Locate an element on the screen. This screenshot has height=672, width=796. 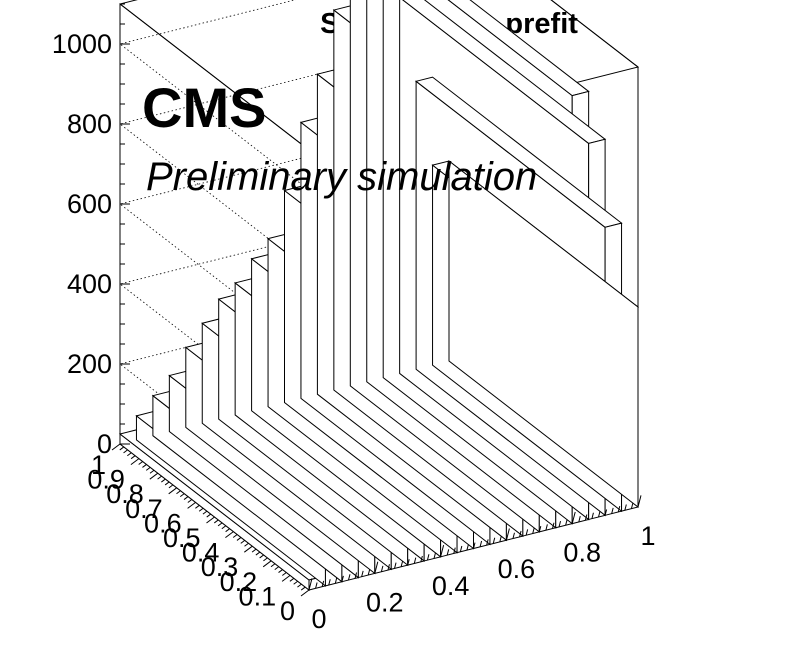
z-tick-label: 1000 is located at coordinates (82, 44).